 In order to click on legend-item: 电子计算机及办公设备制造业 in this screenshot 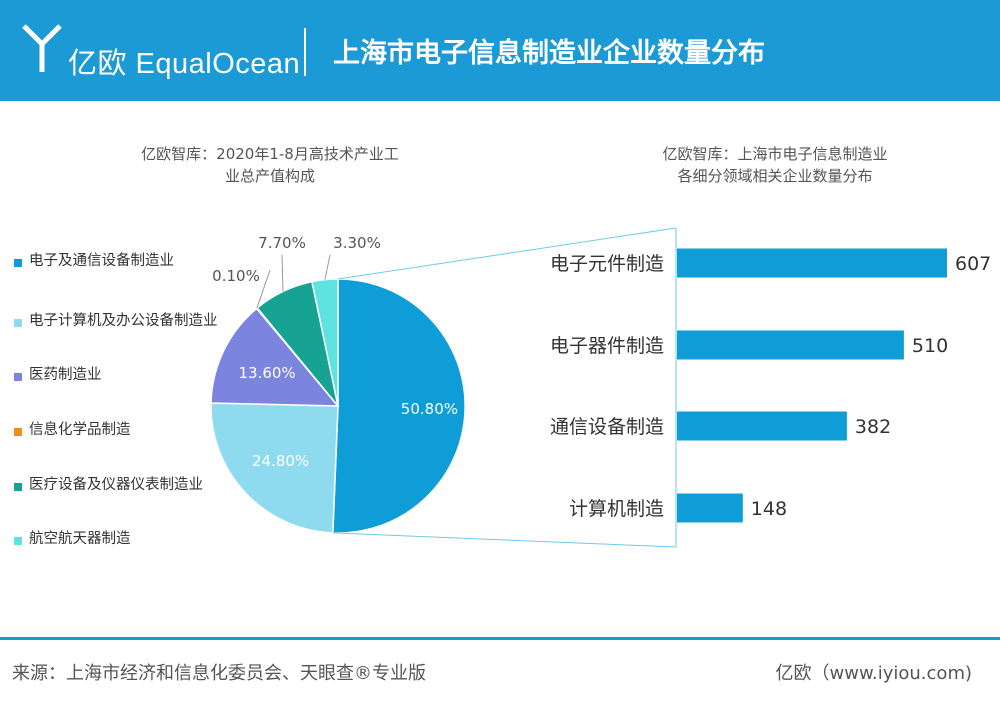, I will do `click(119, 321)`.